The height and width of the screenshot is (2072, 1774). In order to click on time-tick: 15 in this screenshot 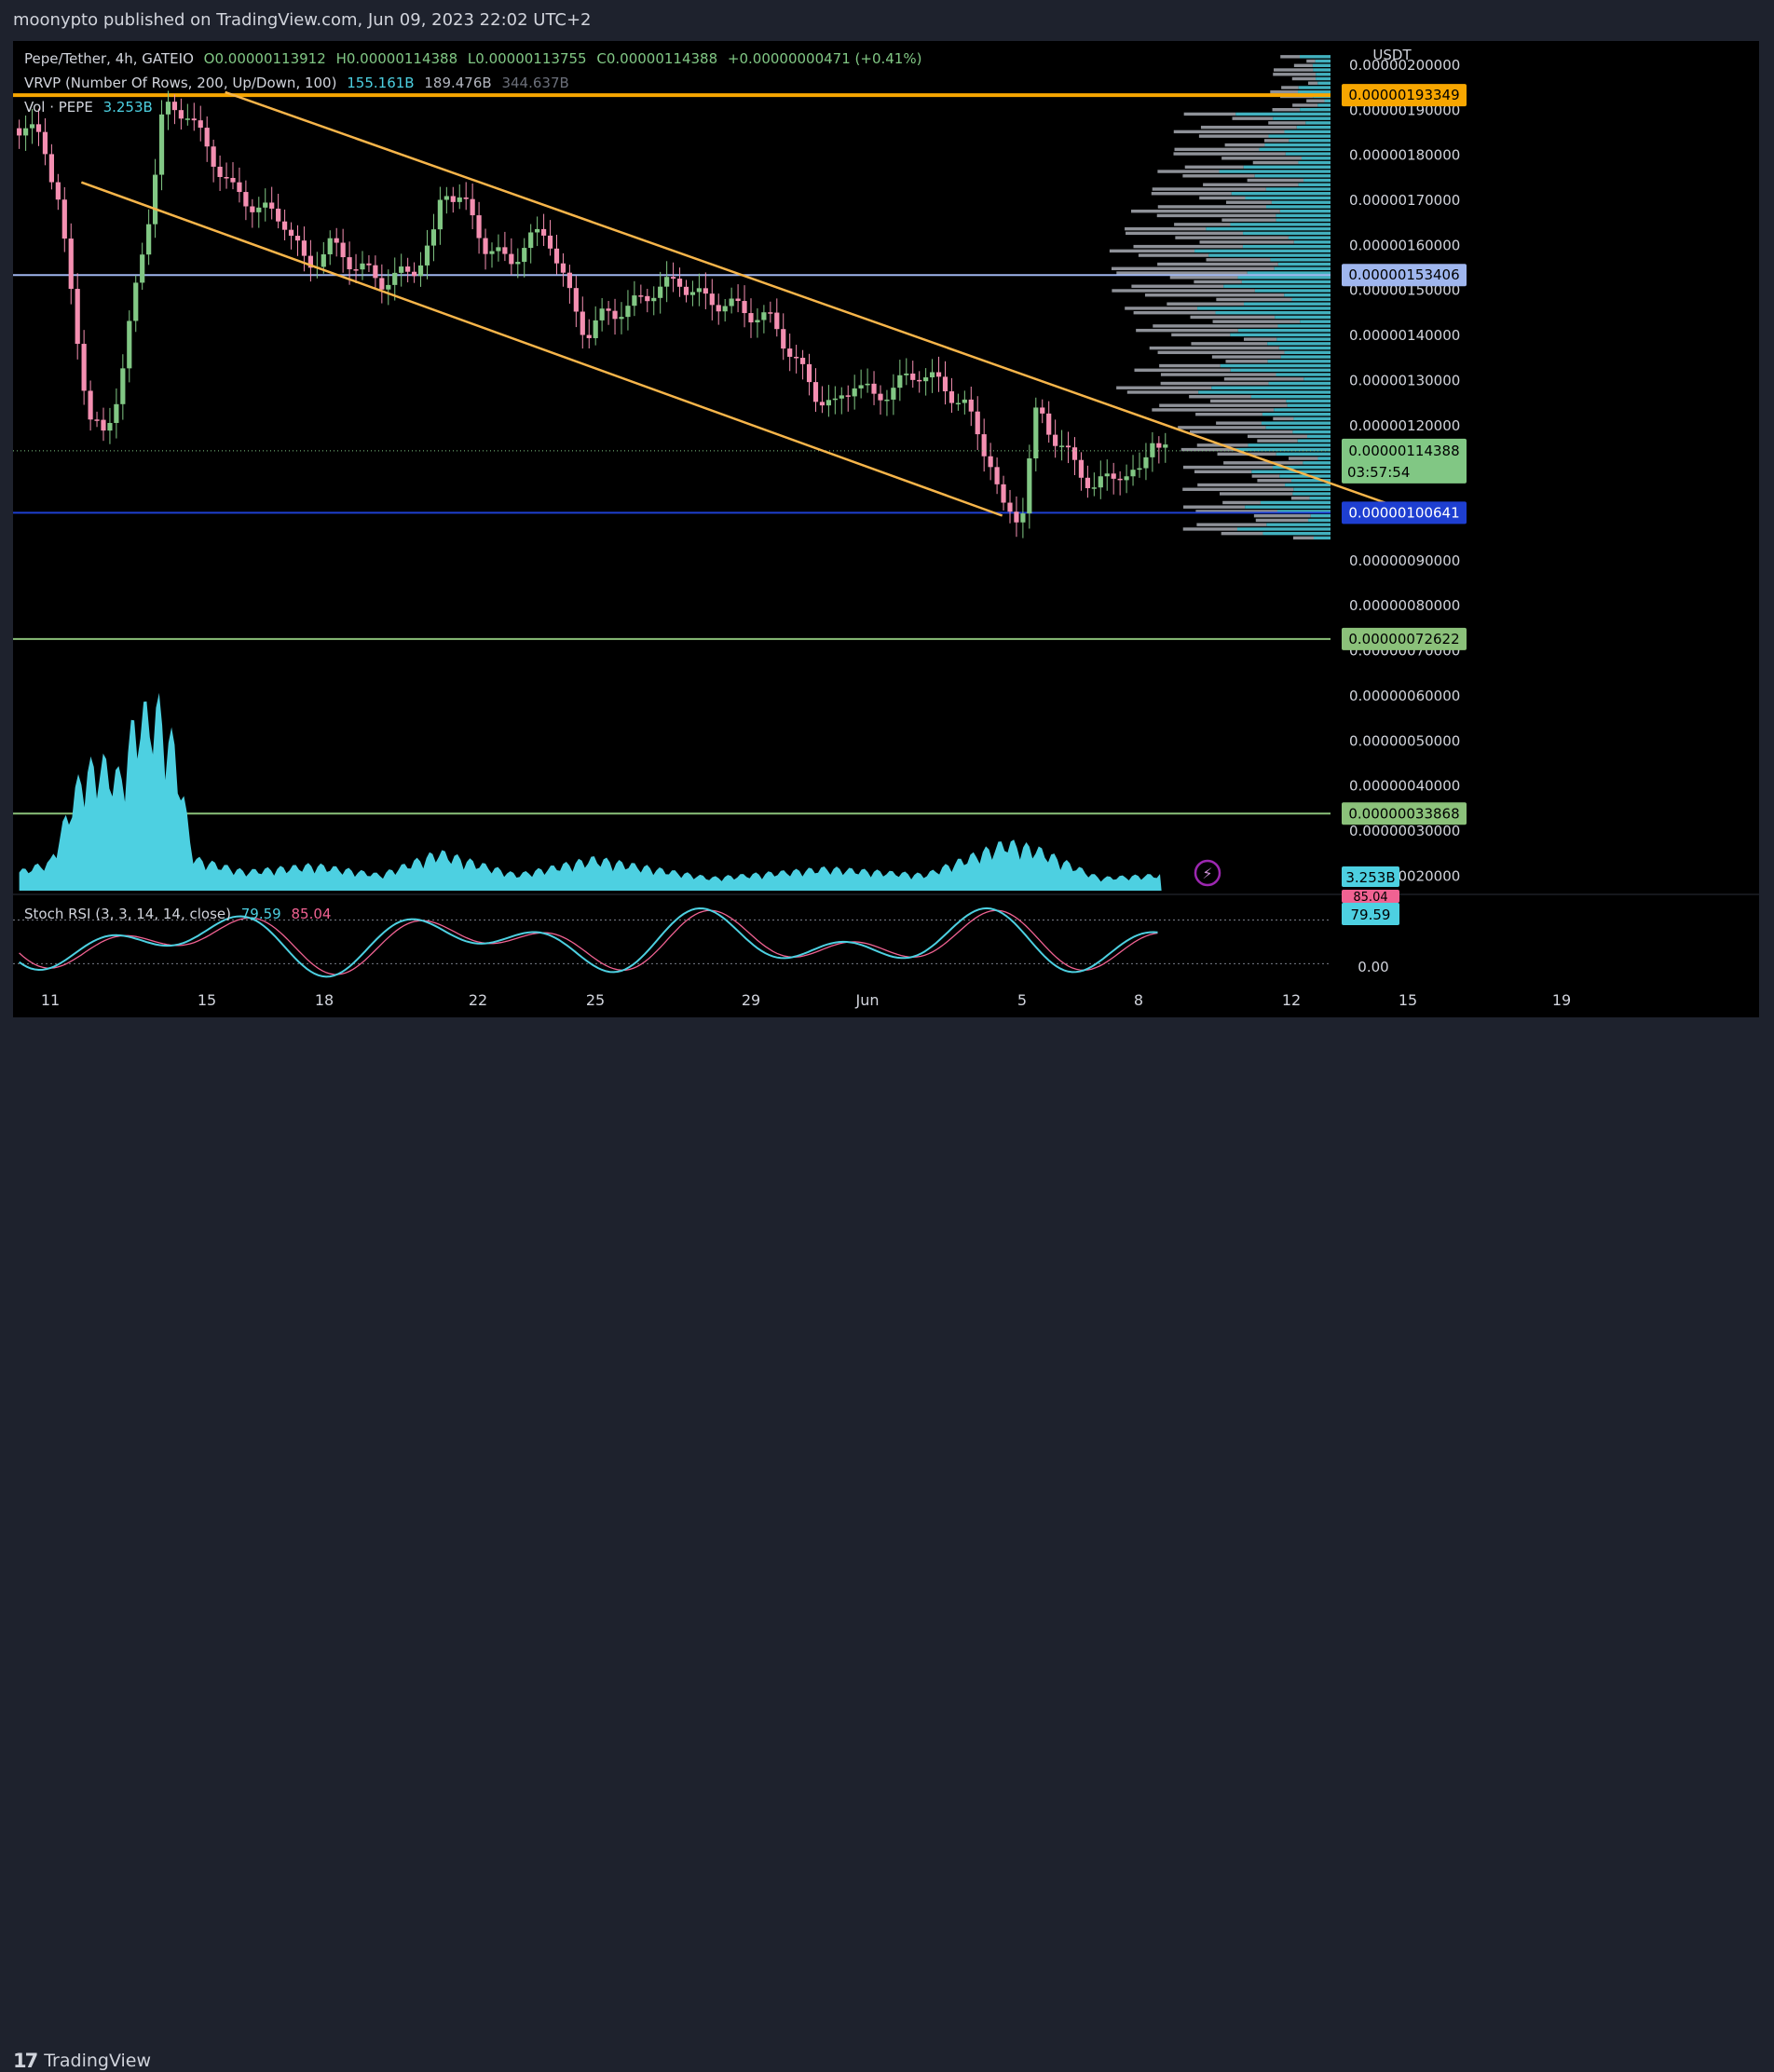, I will do `click(1408, 1000)`.